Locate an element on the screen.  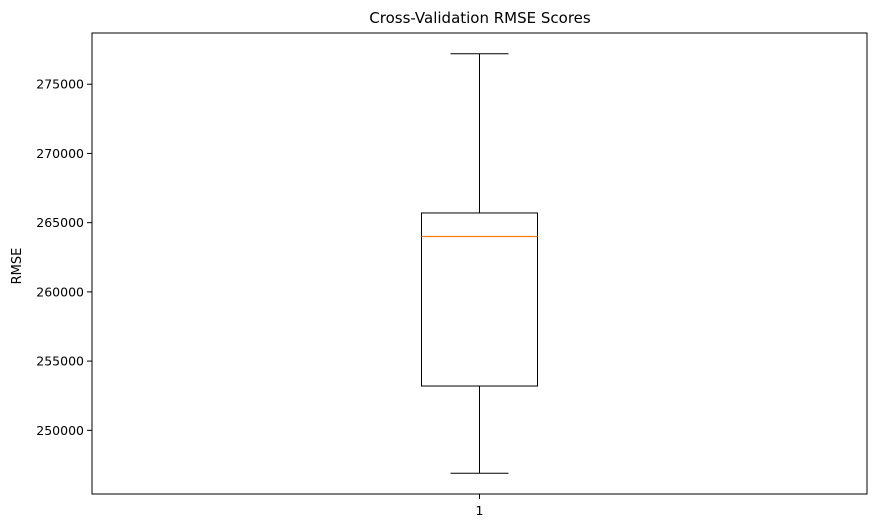
box-series is located at coordinates (479, 263).